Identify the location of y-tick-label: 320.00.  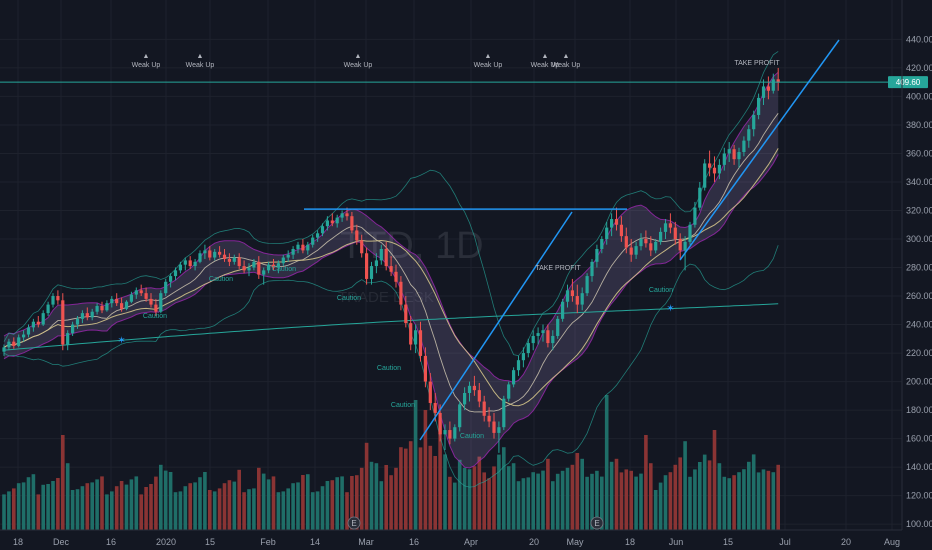
(919, 210).